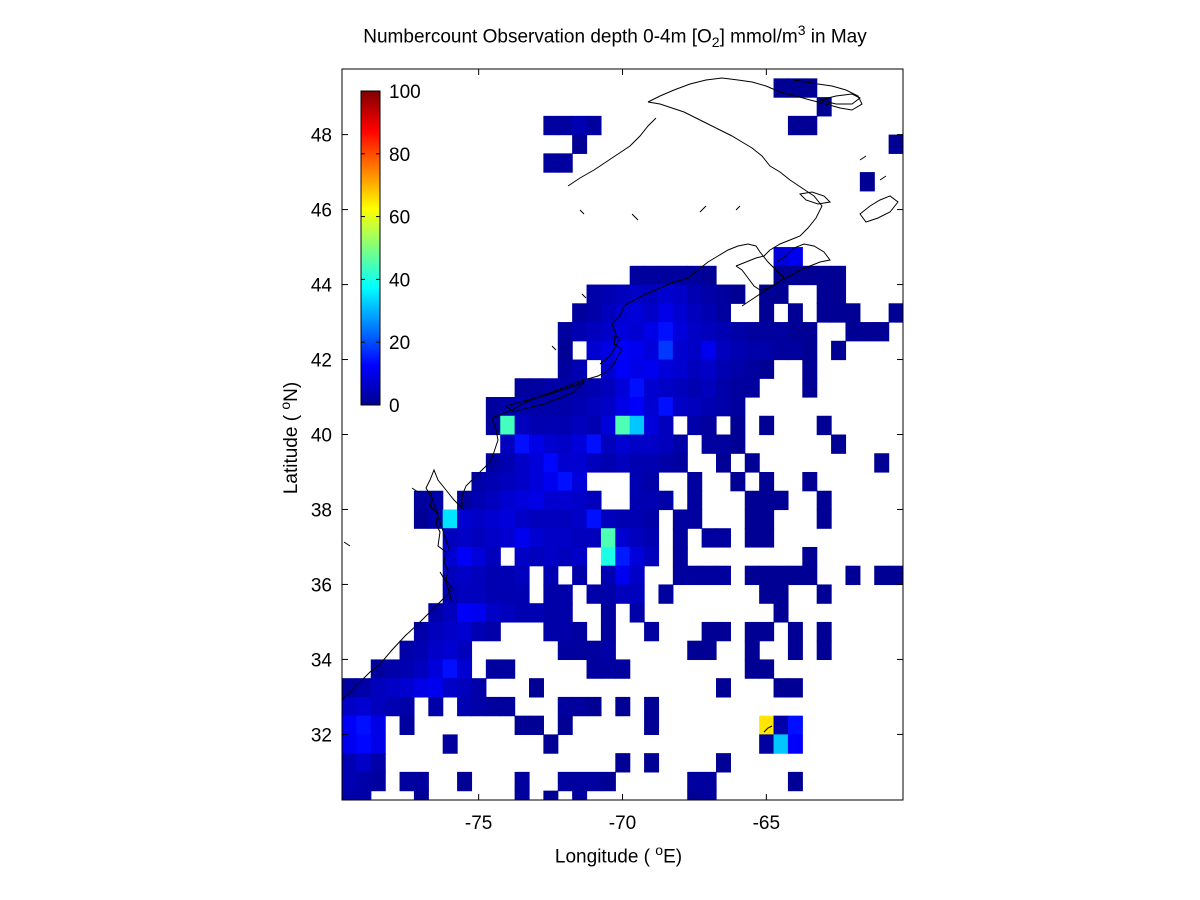 The width and height of the screenshot is (1200, 900). I want to click on y-axis-label: Latitude ( oN), so click(289, 438).